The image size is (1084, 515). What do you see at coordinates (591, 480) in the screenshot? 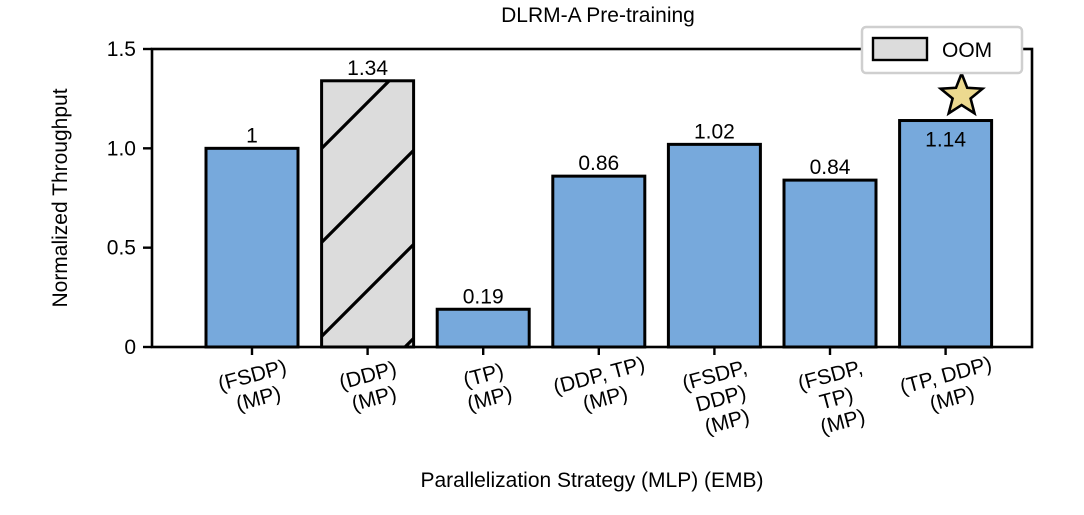
I see `x-axis-label: Parallelization Strategy (MLP) (EMB)` at bounding box center [591, 480].